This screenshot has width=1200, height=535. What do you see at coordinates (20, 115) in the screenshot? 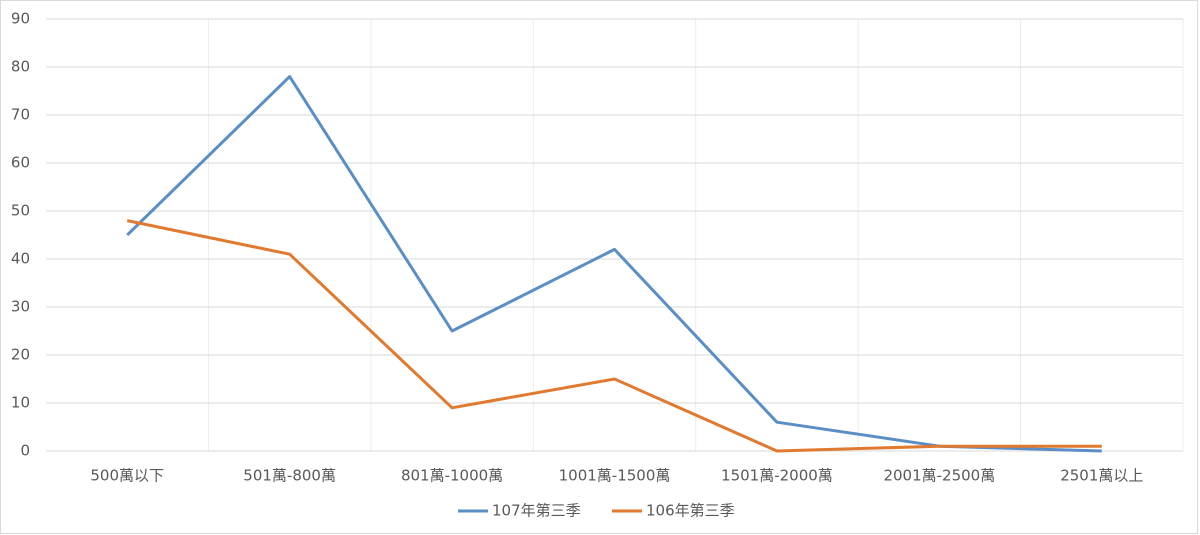
I see `y-tick-label: 70` at bounding box center [20, 115].